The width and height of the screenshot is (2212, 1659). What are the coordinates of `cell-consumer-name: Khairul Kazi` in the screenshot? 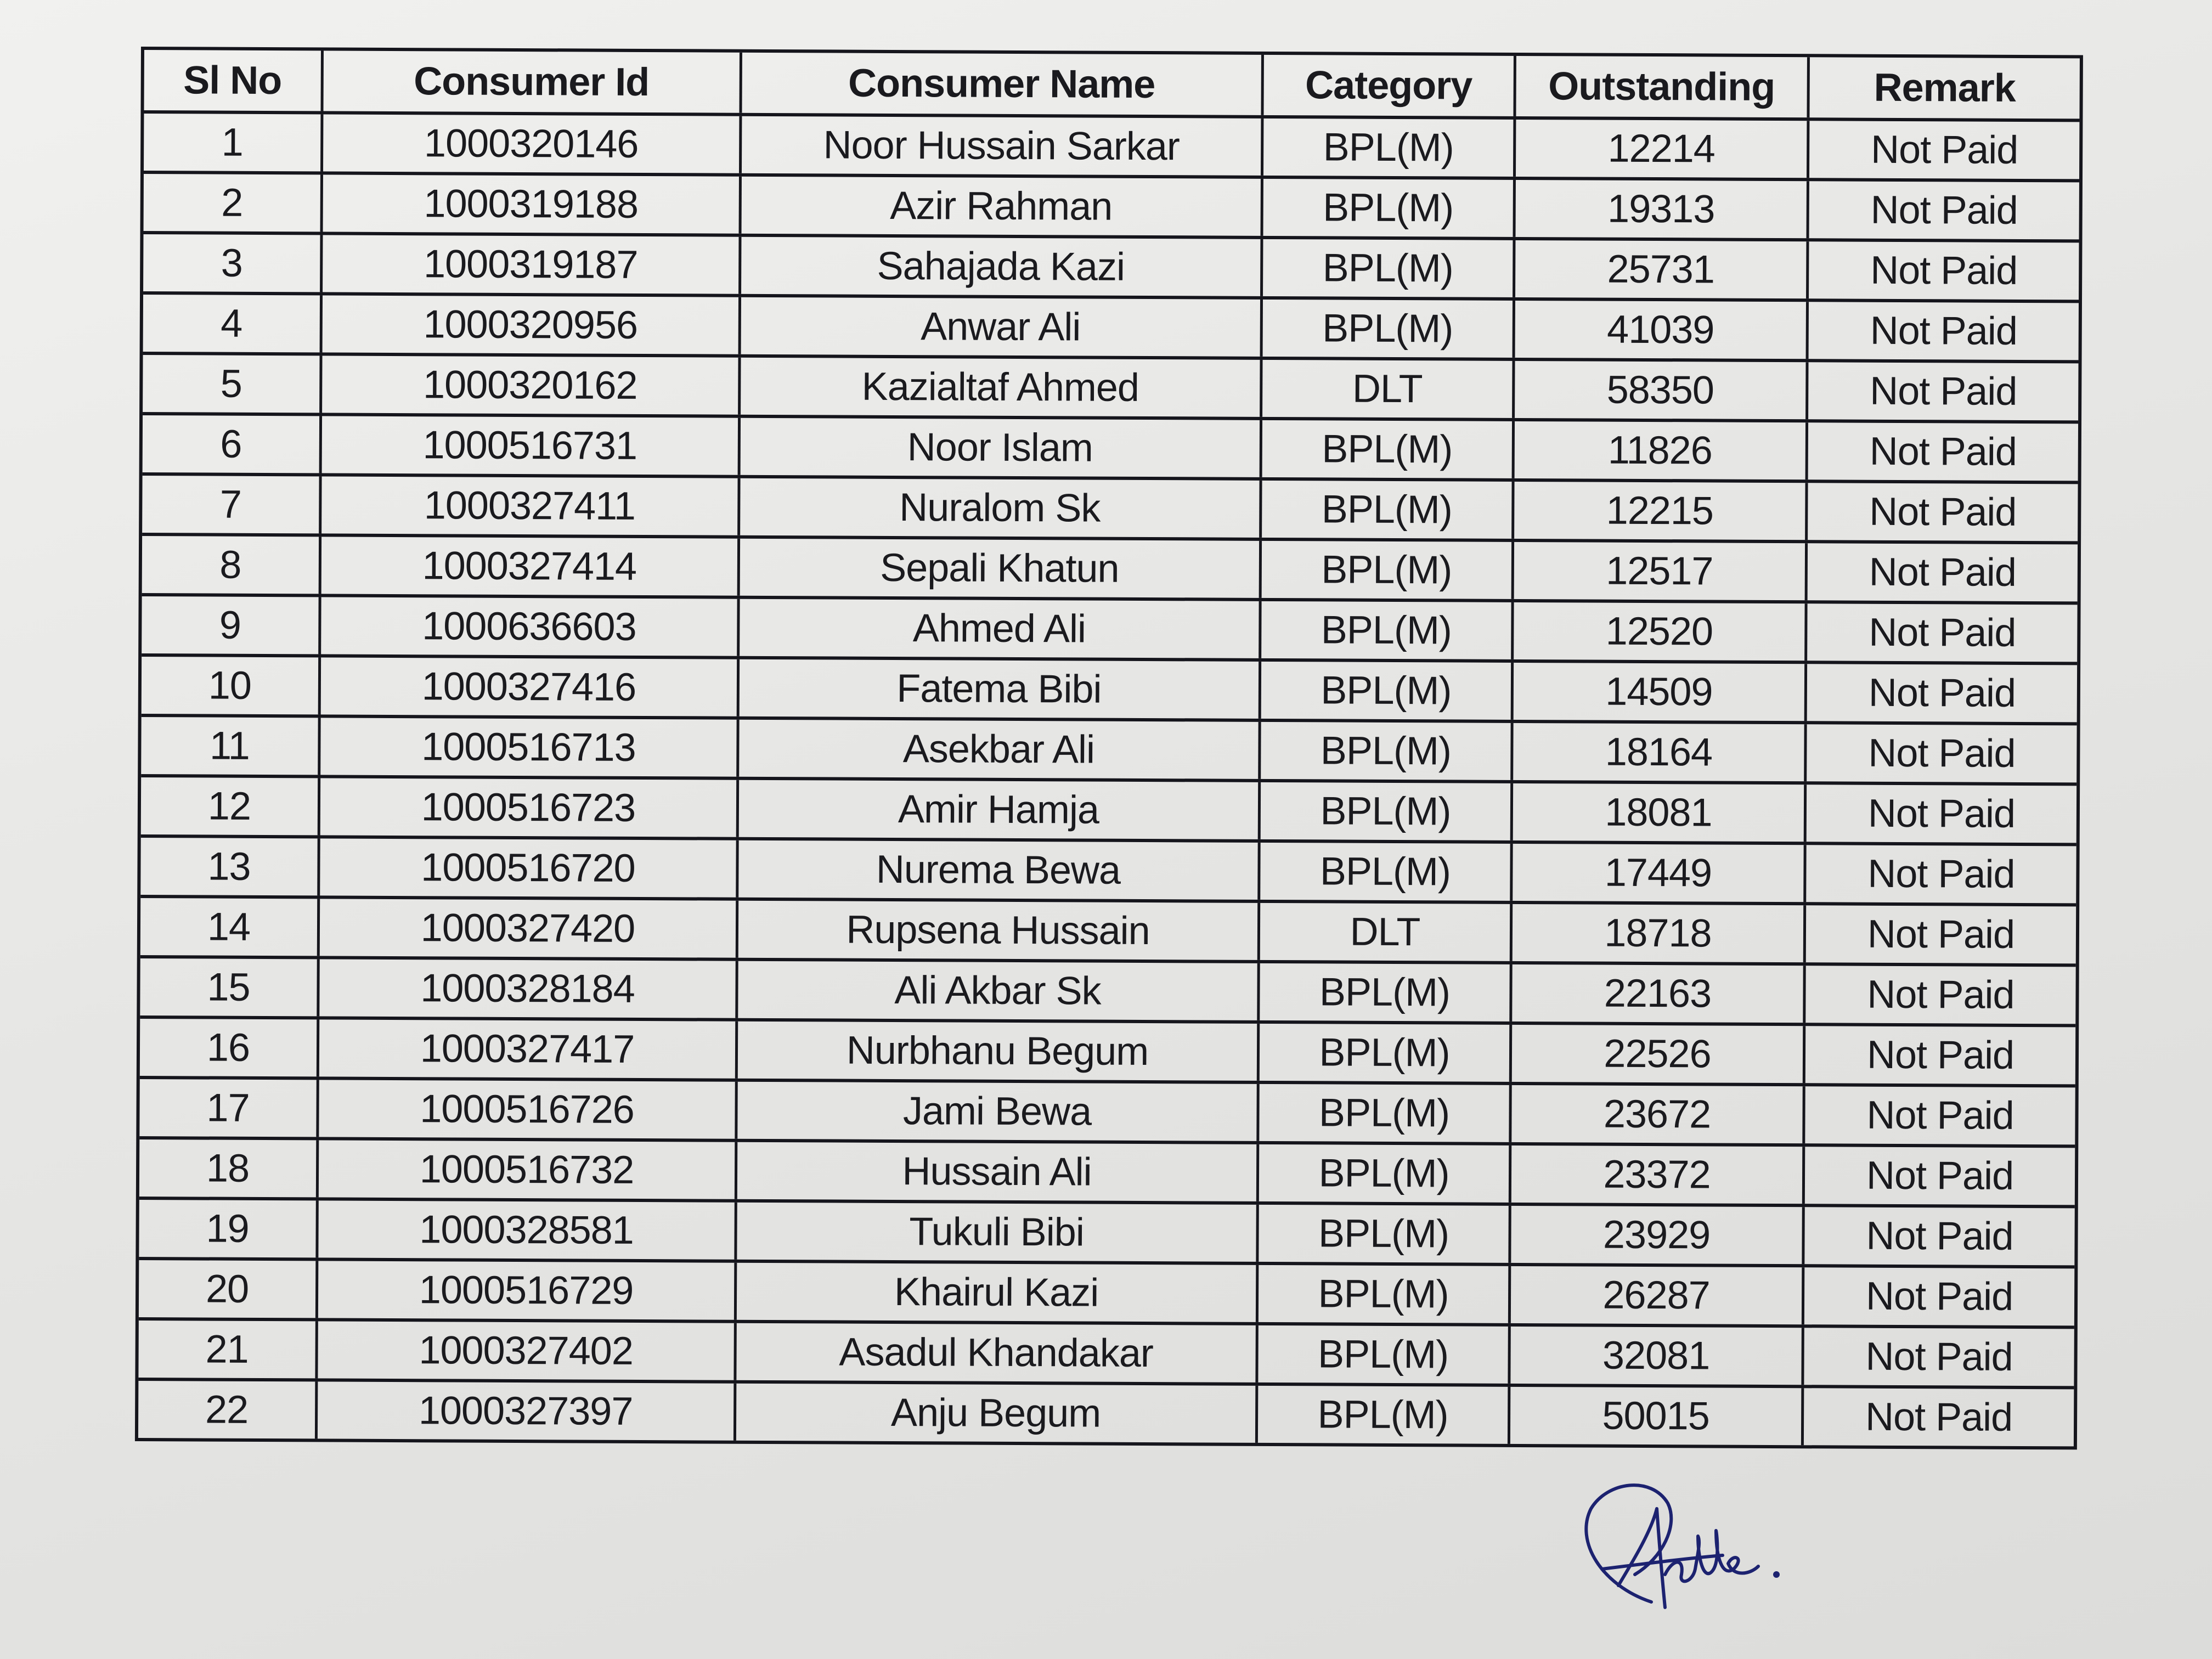 It's located at (998, 1292).